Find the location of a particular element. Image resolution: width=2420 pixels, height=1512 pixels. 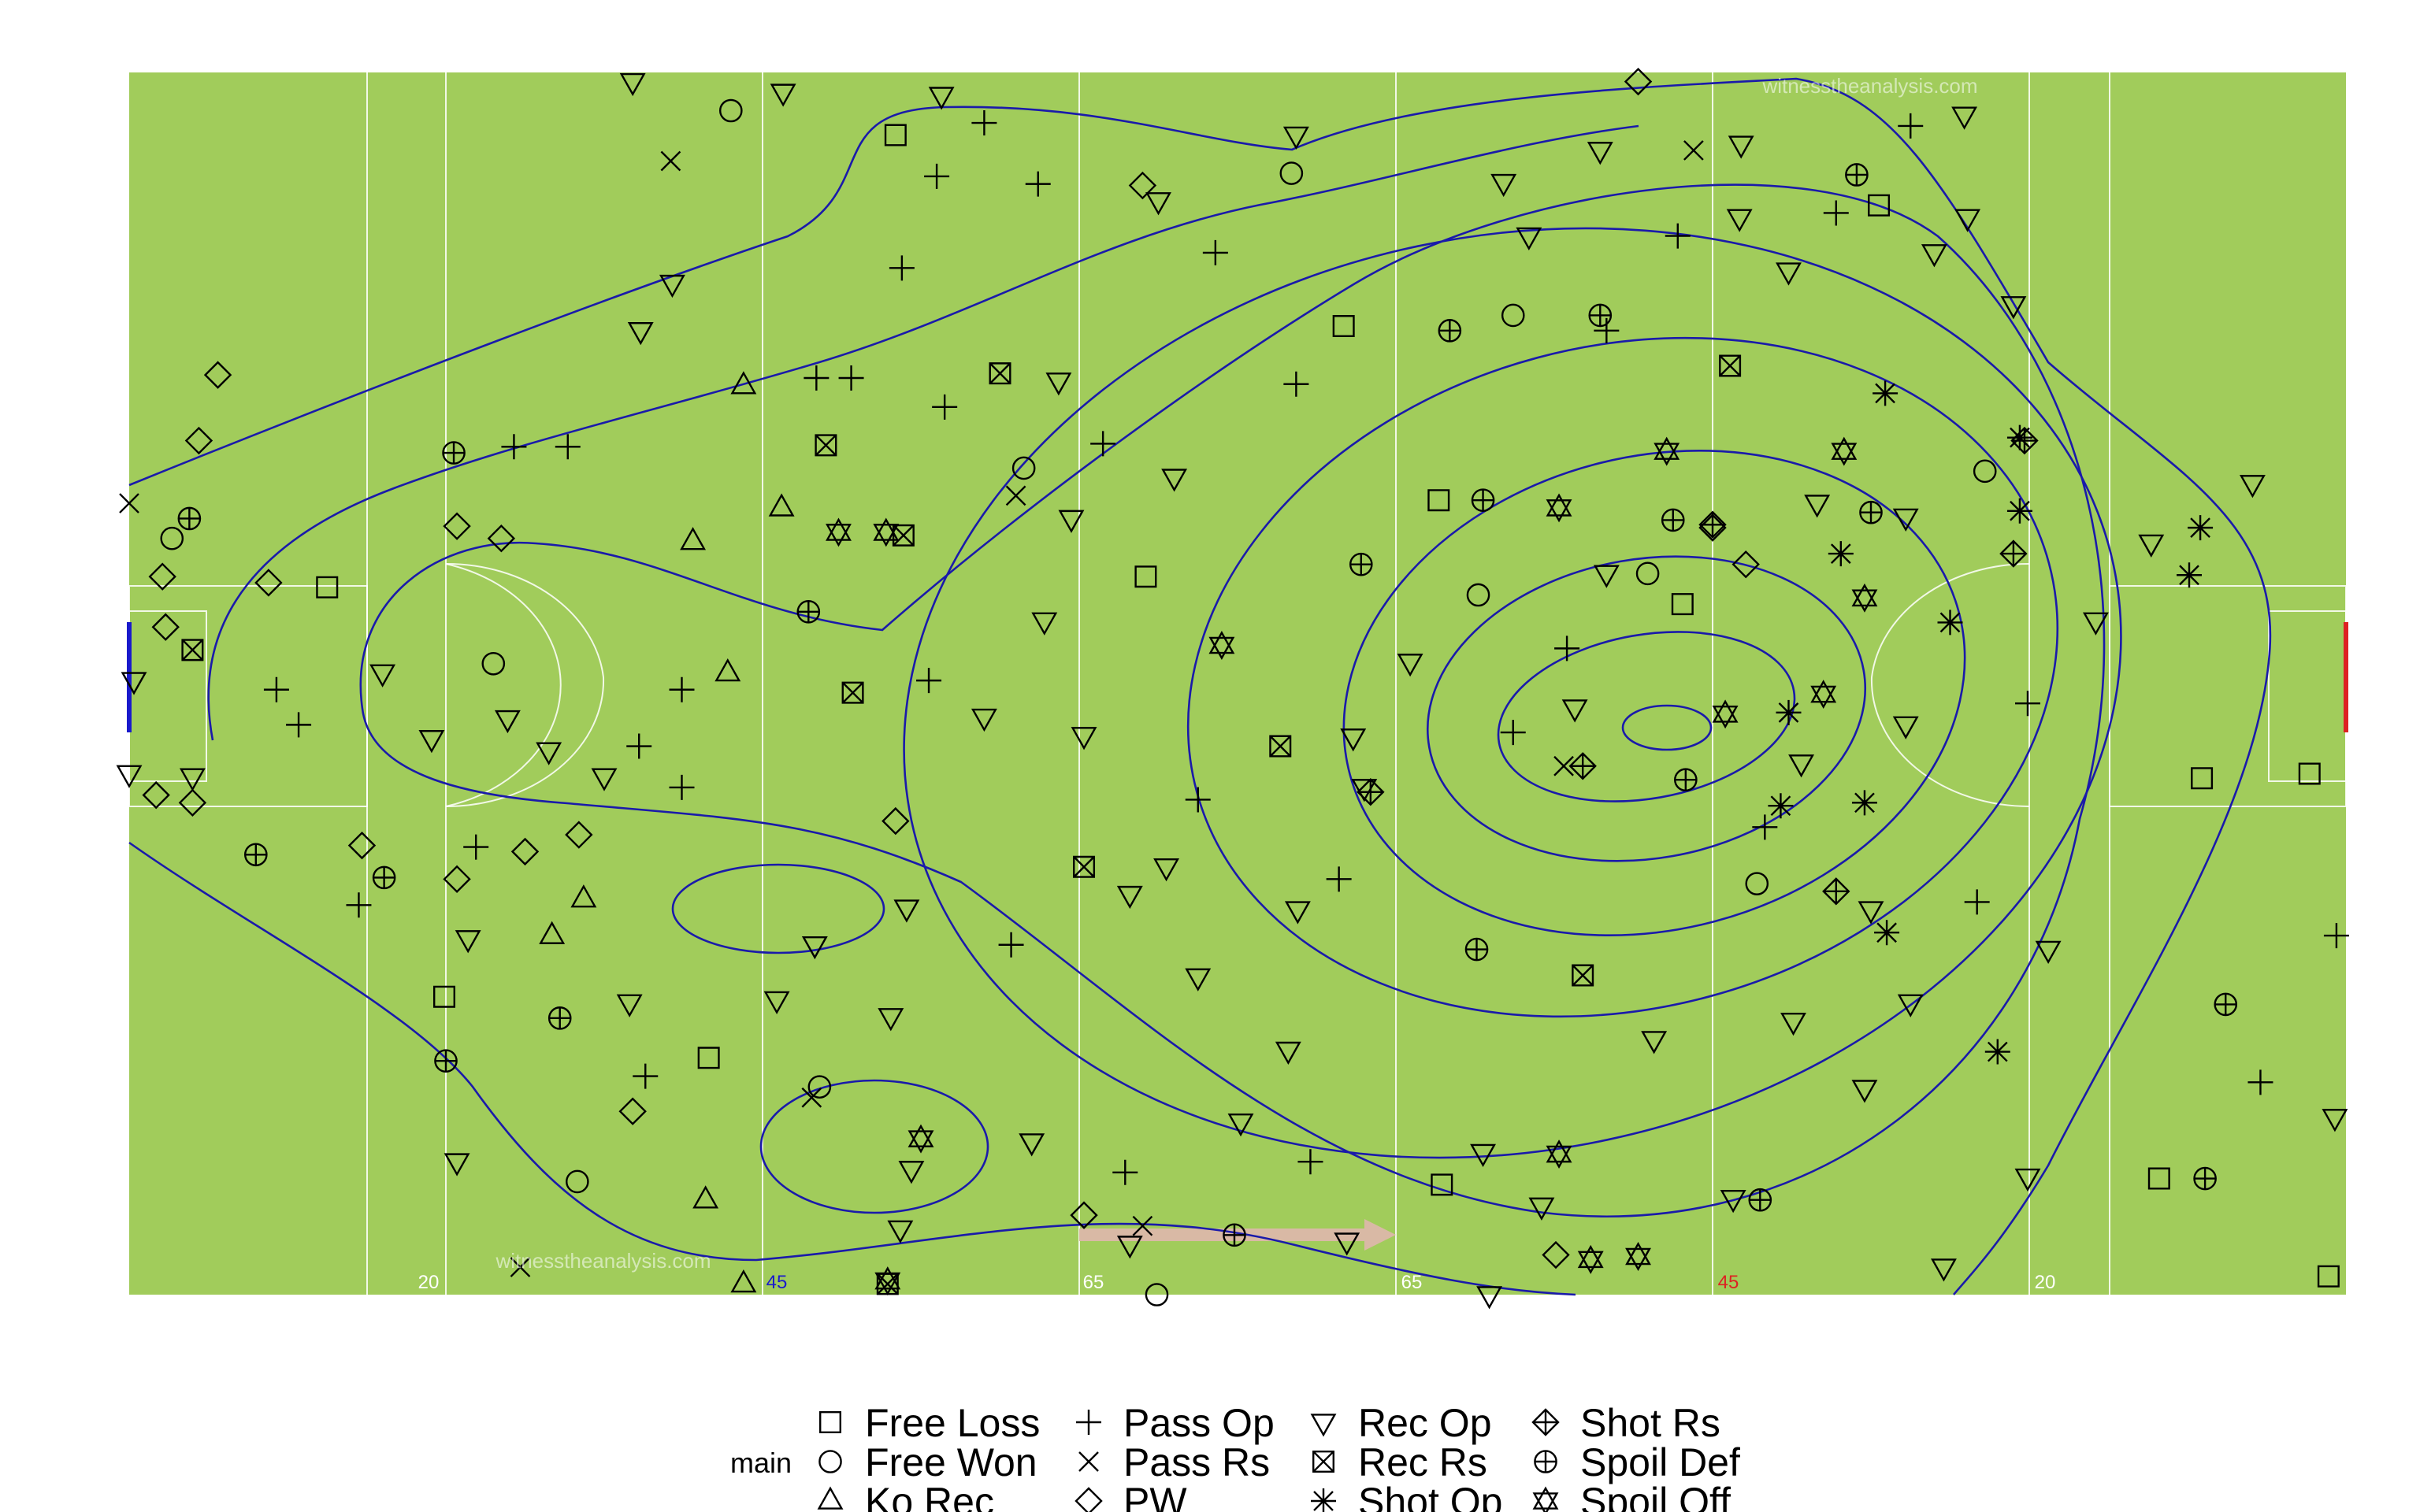

legend-label: Ko Rec is located at coordinates (929, 1496).